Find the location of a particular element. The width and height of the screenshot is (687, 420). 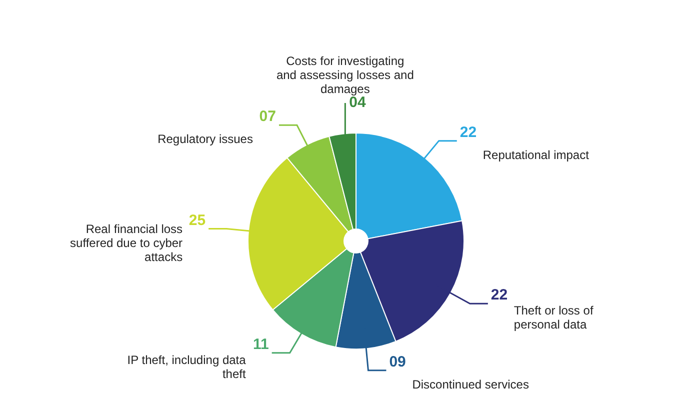

data-label: 04 is located at coordinates (358, 102).